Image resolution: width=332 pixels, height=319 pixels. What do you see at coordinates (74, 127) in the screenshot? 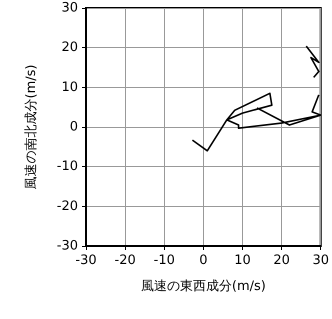
I see `y-tick-label: 0` at bounding box center [74, 127].